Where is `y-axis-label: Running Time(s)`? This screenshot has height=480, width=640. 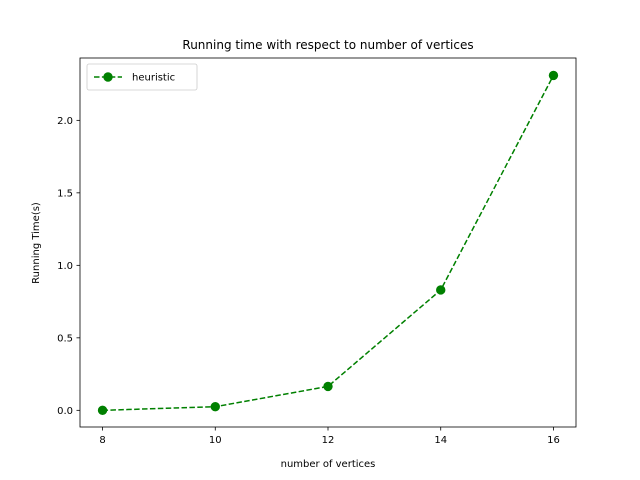
y-axis-label: Running Time(s) is located at coordinates (36, 243).